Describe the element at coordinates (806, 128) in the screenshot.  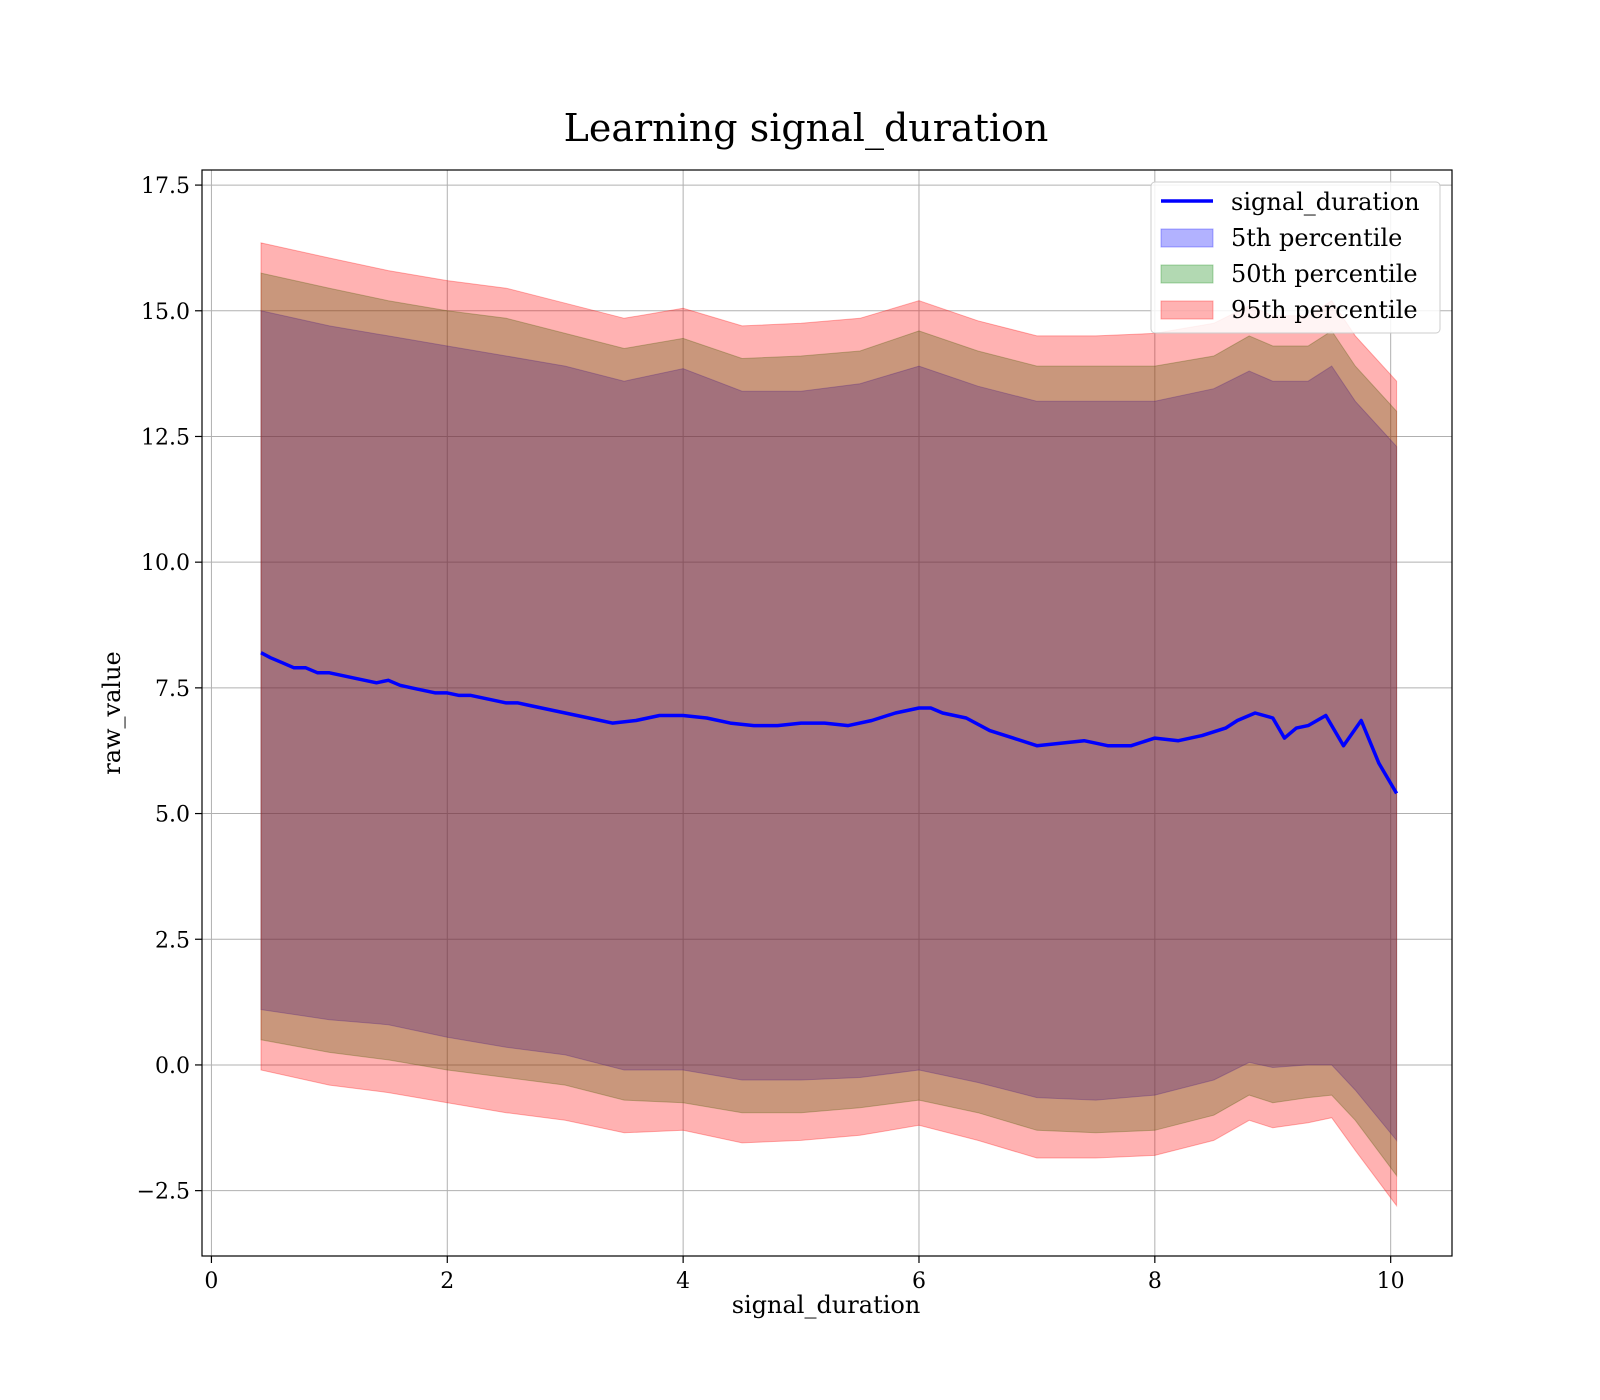
I see `chart-title: Learning signal_duration` at that location.